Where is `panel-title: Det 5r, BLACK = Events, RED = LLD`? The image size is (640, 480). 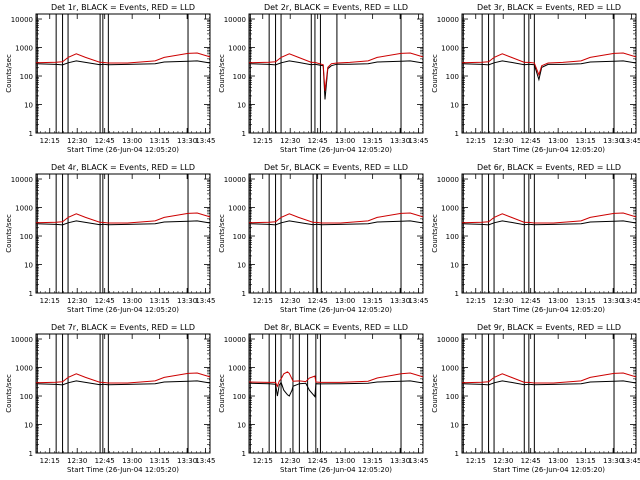
panel-title: Det 5r, BLACK = Events, RED = LLD is located at coordinates (336, 167).